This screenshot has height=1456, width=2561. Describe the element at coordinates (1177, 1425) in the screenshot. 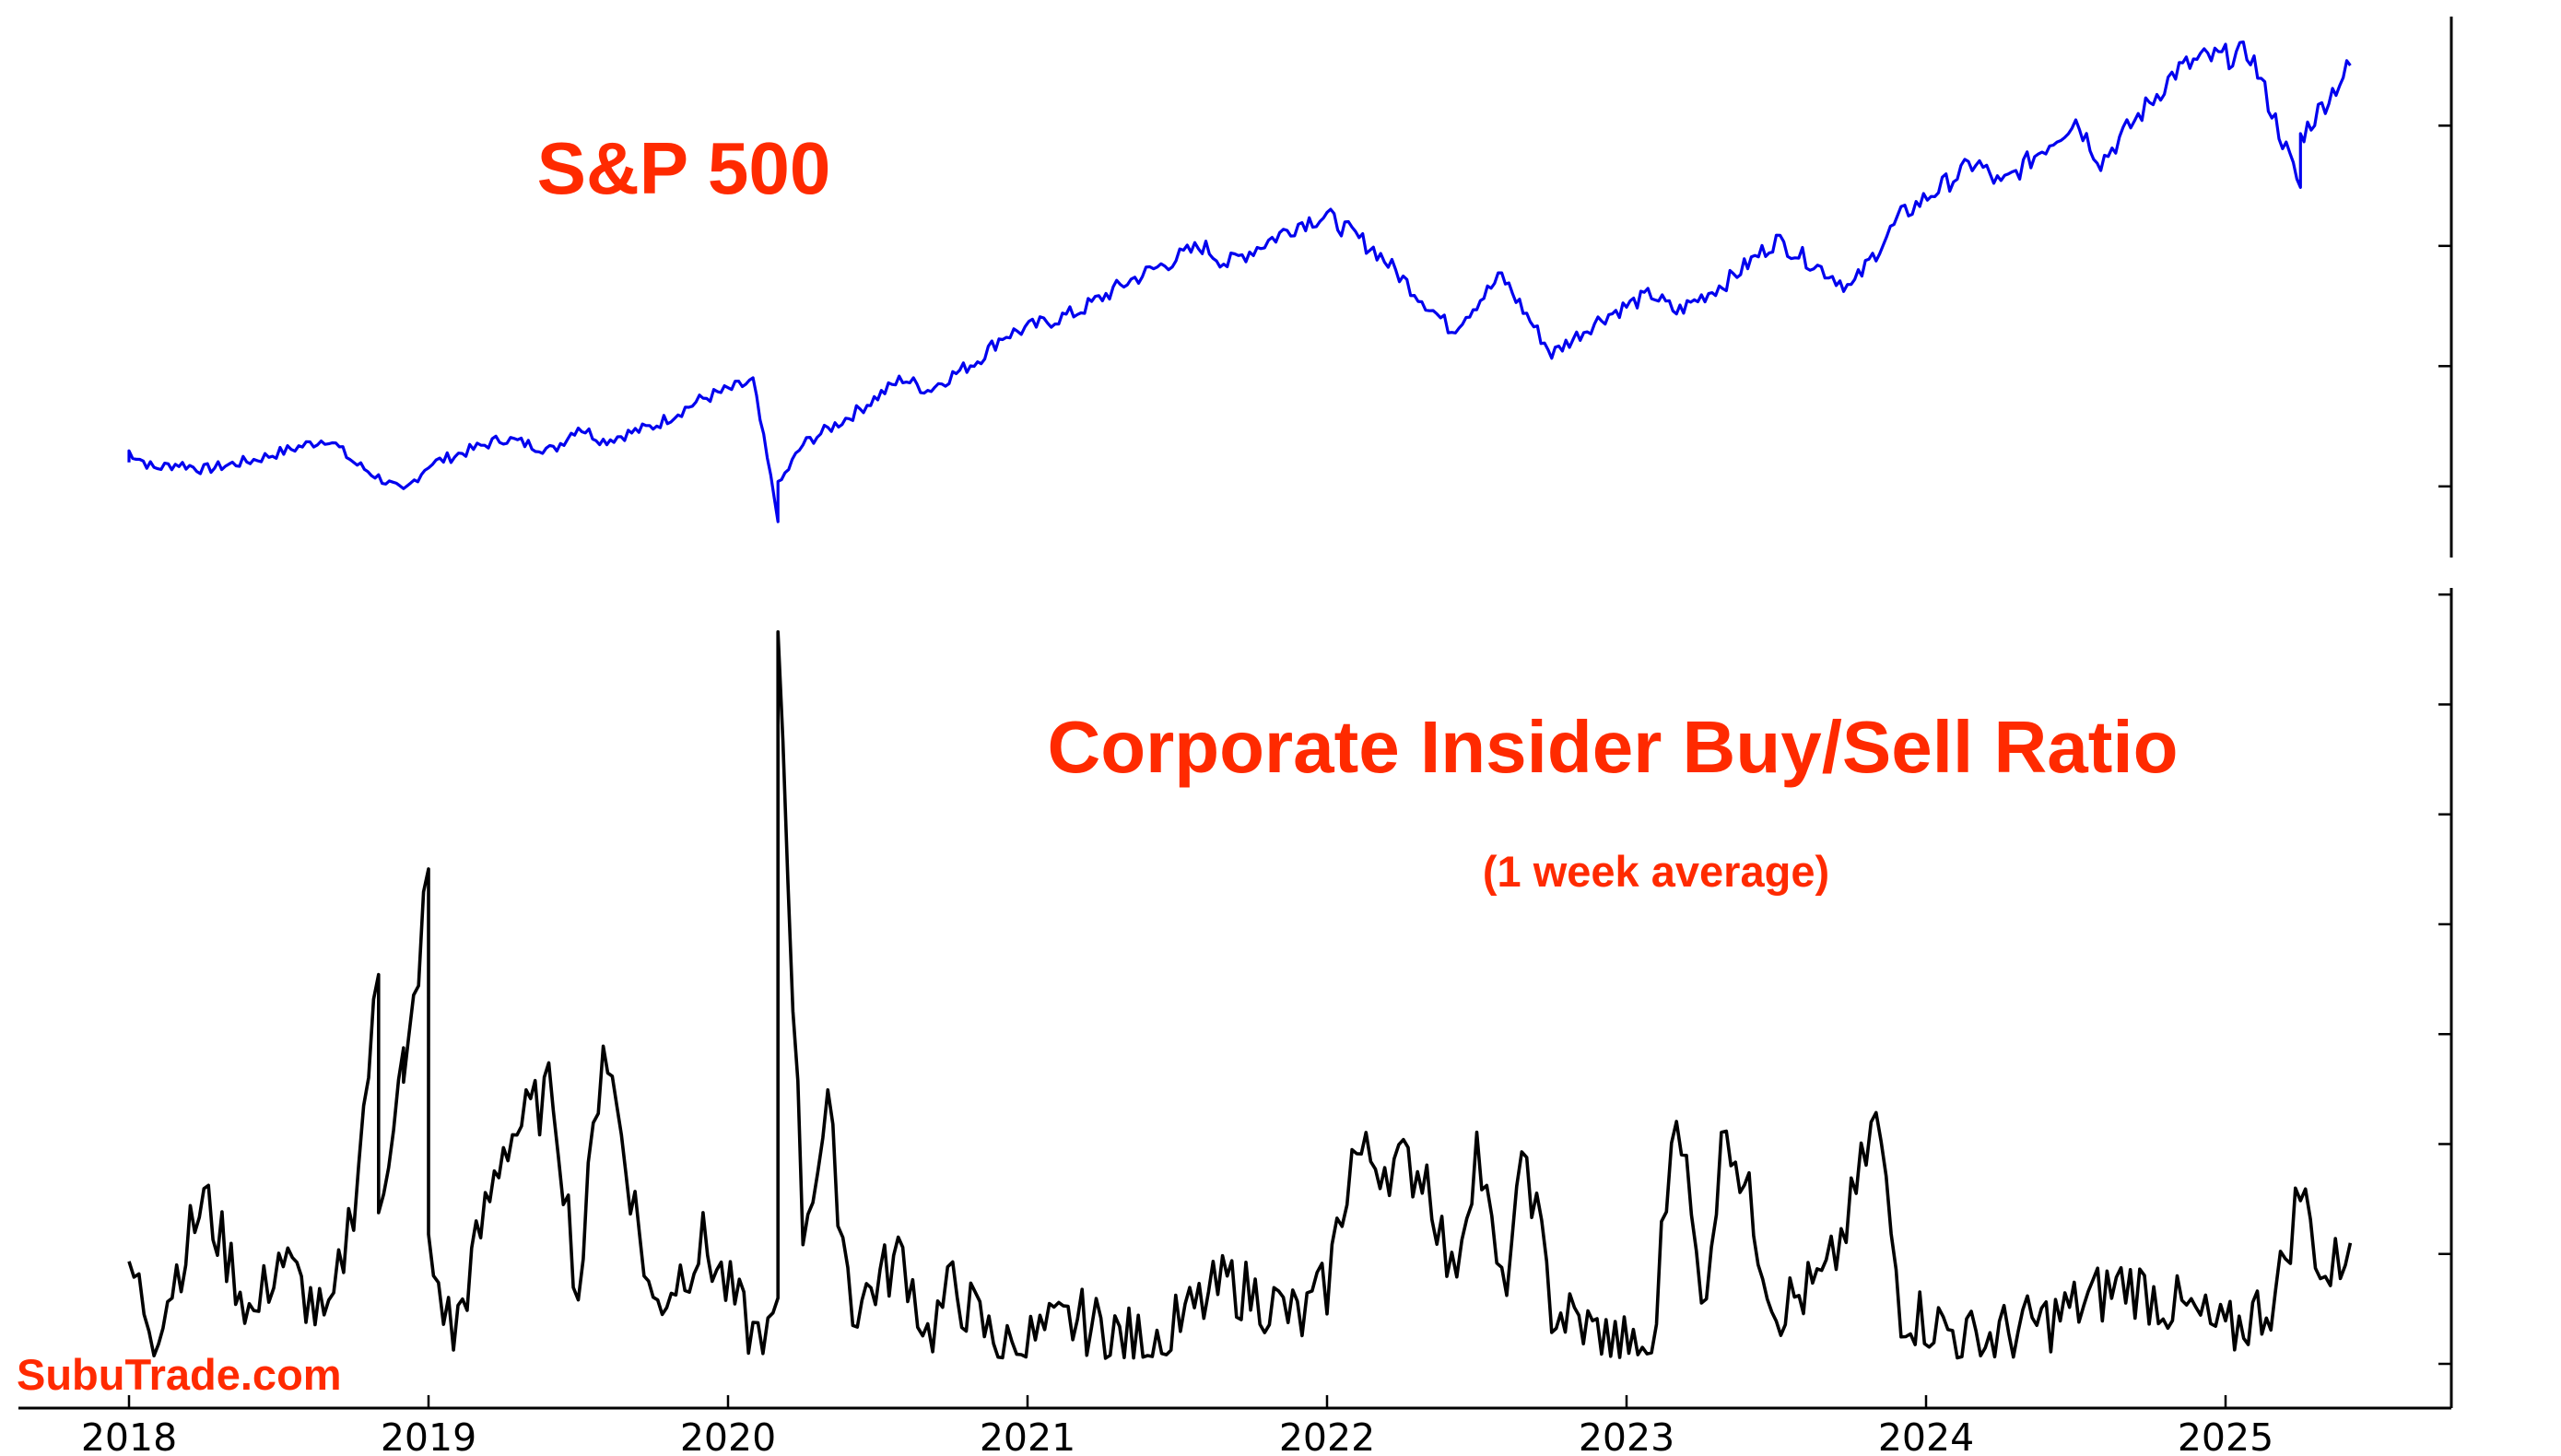

I see `x-axis-ticks: 2018 2019 2020 2021 2022 2023 2024 2025` at that location.